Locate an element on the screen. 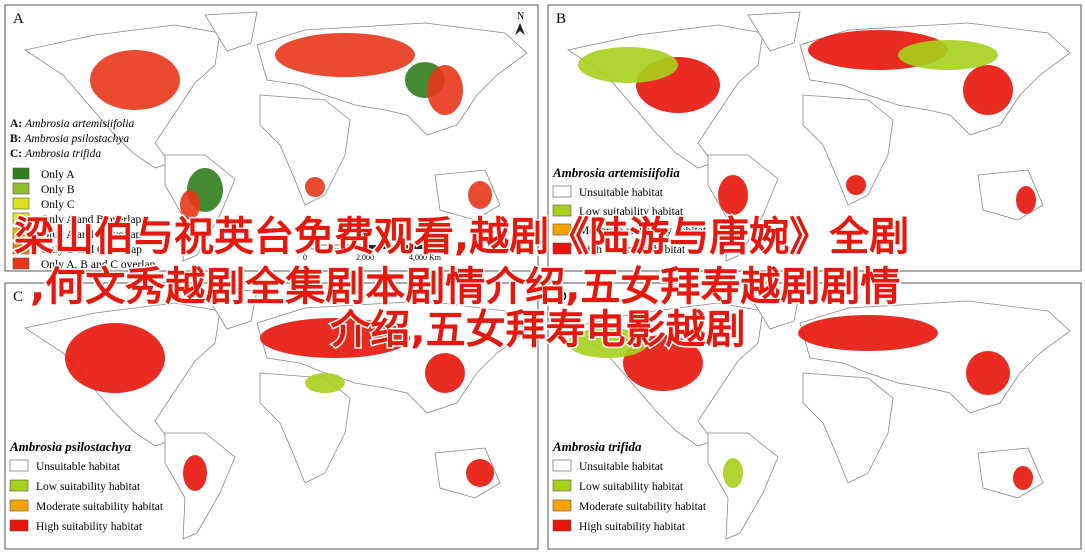 The width and height of the screenshot is (1085, 555). species-entry: B: Ambrosia psilostachya is located at coordinates (69, 139).